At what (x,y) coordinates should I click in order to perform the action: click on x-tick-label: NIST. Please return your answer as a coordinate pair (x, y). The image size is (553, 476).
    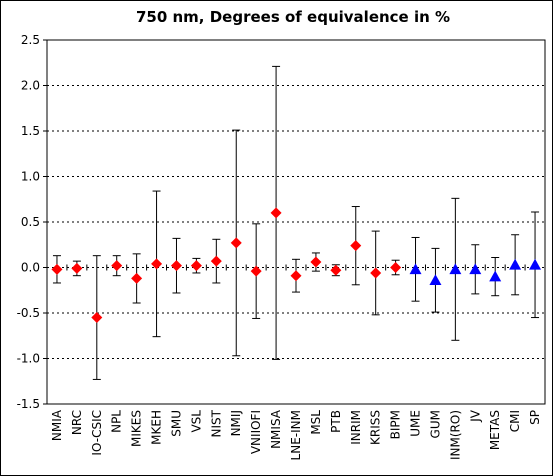
    Looking at the image, I should click on (216, 423).